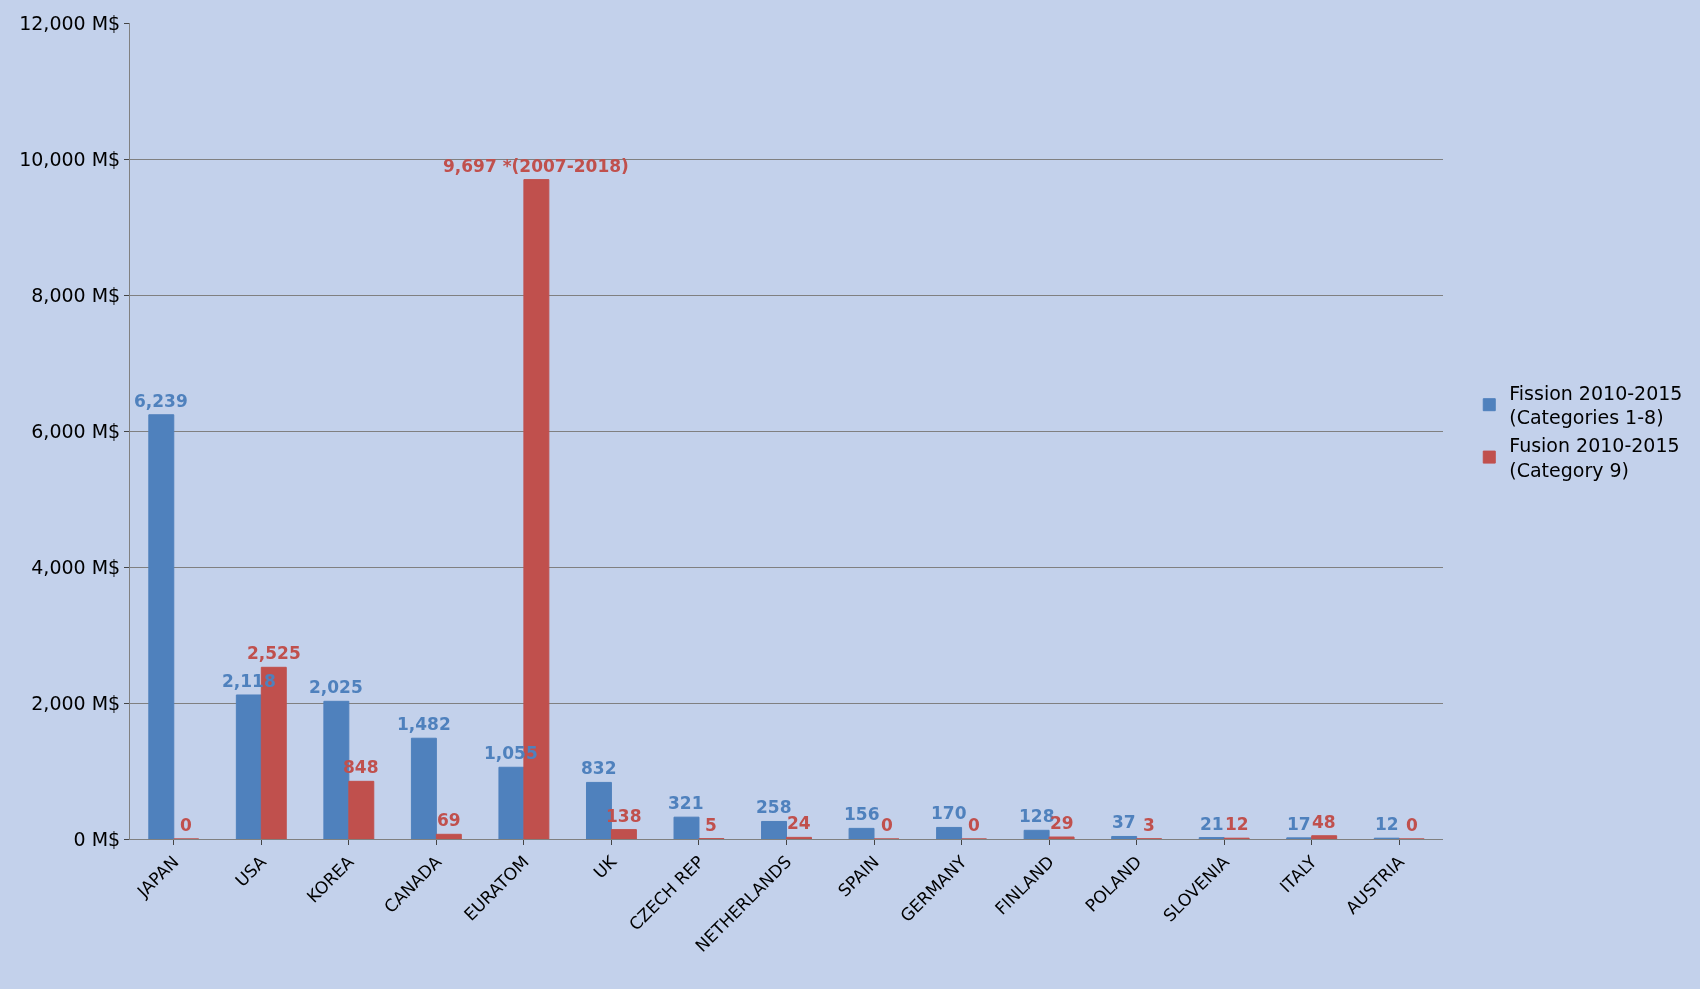 The width and height of the screenshot is (1700, 989). Describe the element at coordinates (1324, 822) in the screenshot. I see `data-label: 48` at that location.